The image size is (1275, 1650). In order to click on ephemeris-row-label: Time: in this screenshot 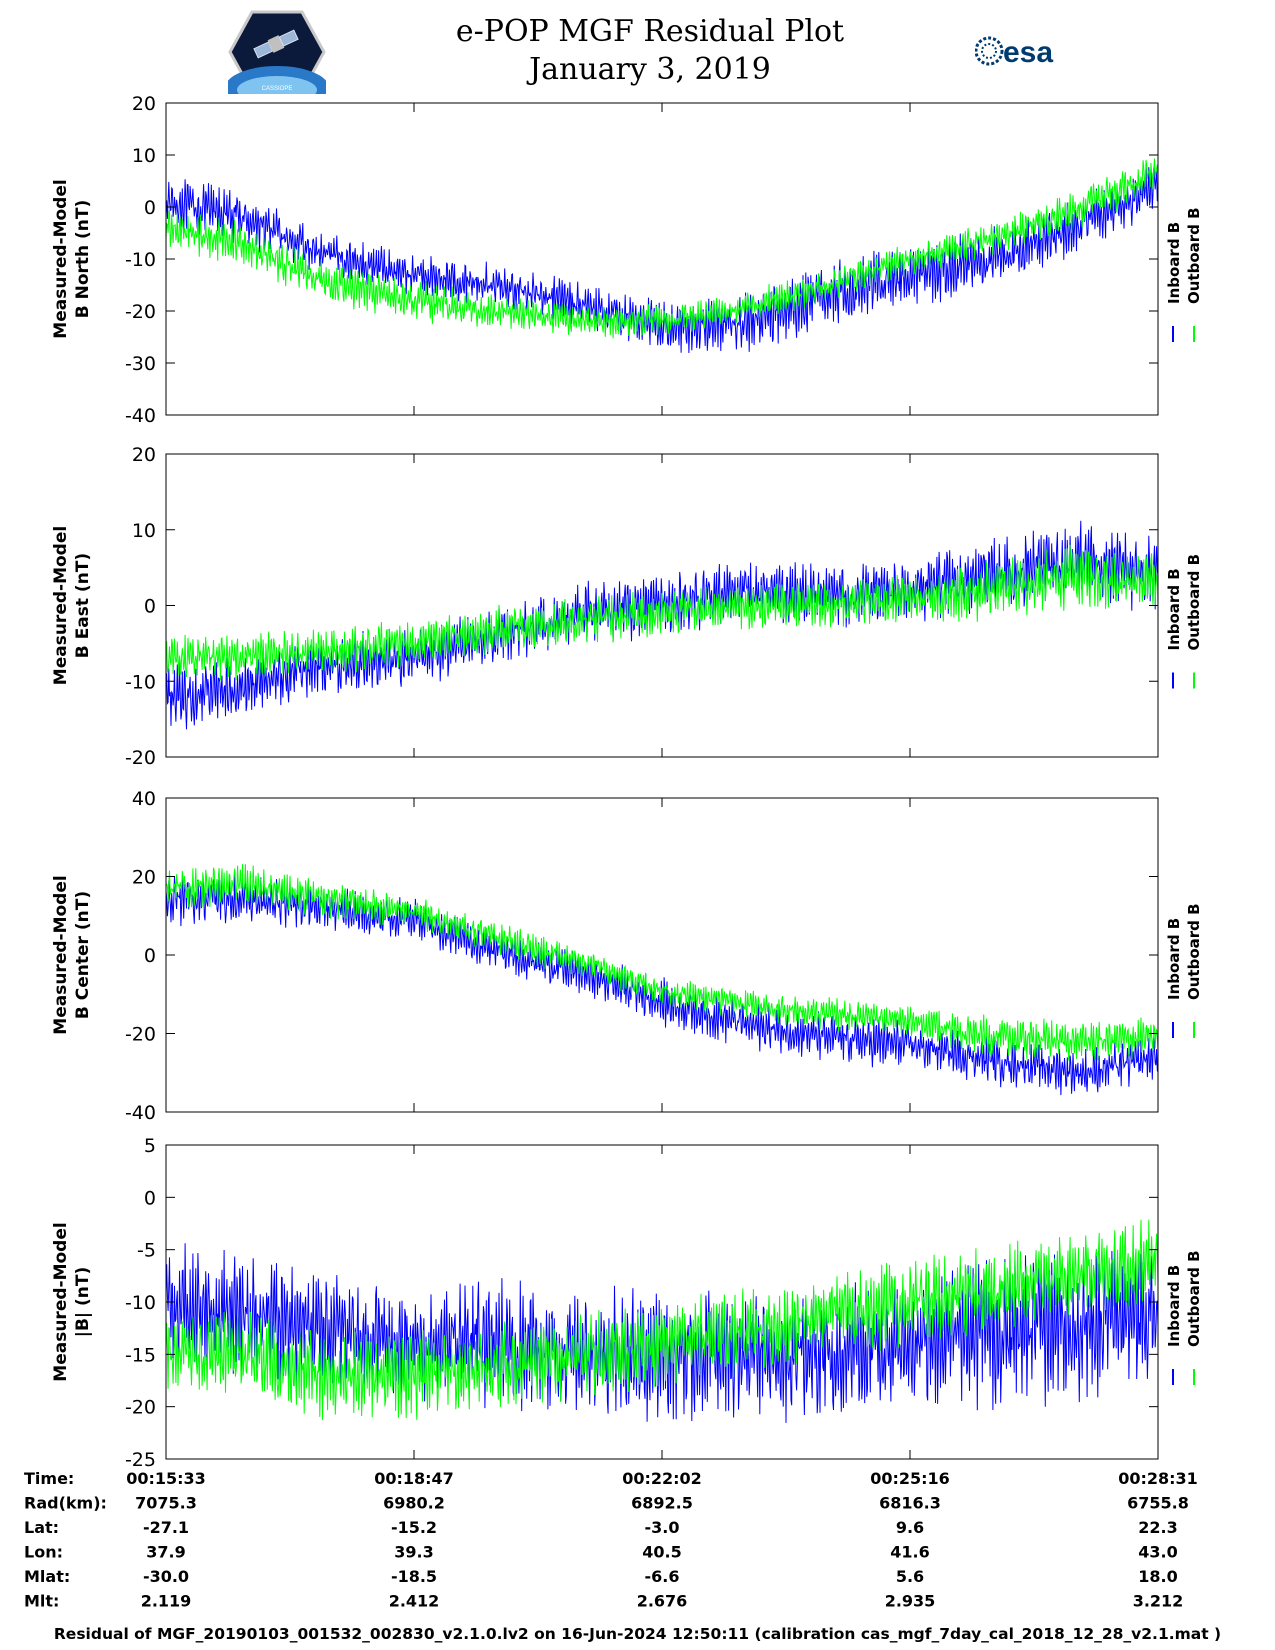, I will do `click(49, 1478)`.